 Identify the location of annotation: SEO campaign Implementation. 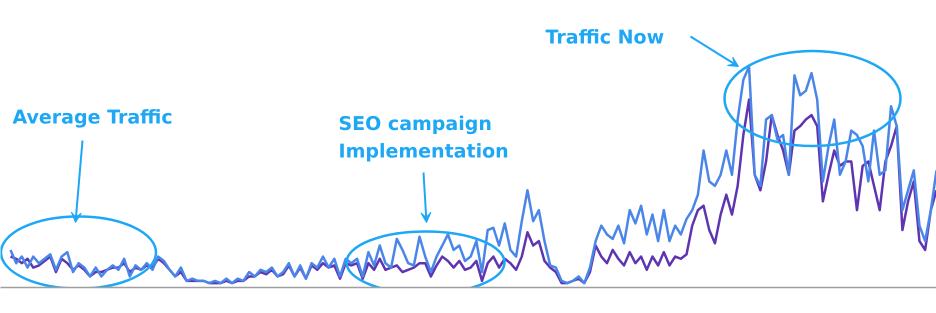
(423, 137).